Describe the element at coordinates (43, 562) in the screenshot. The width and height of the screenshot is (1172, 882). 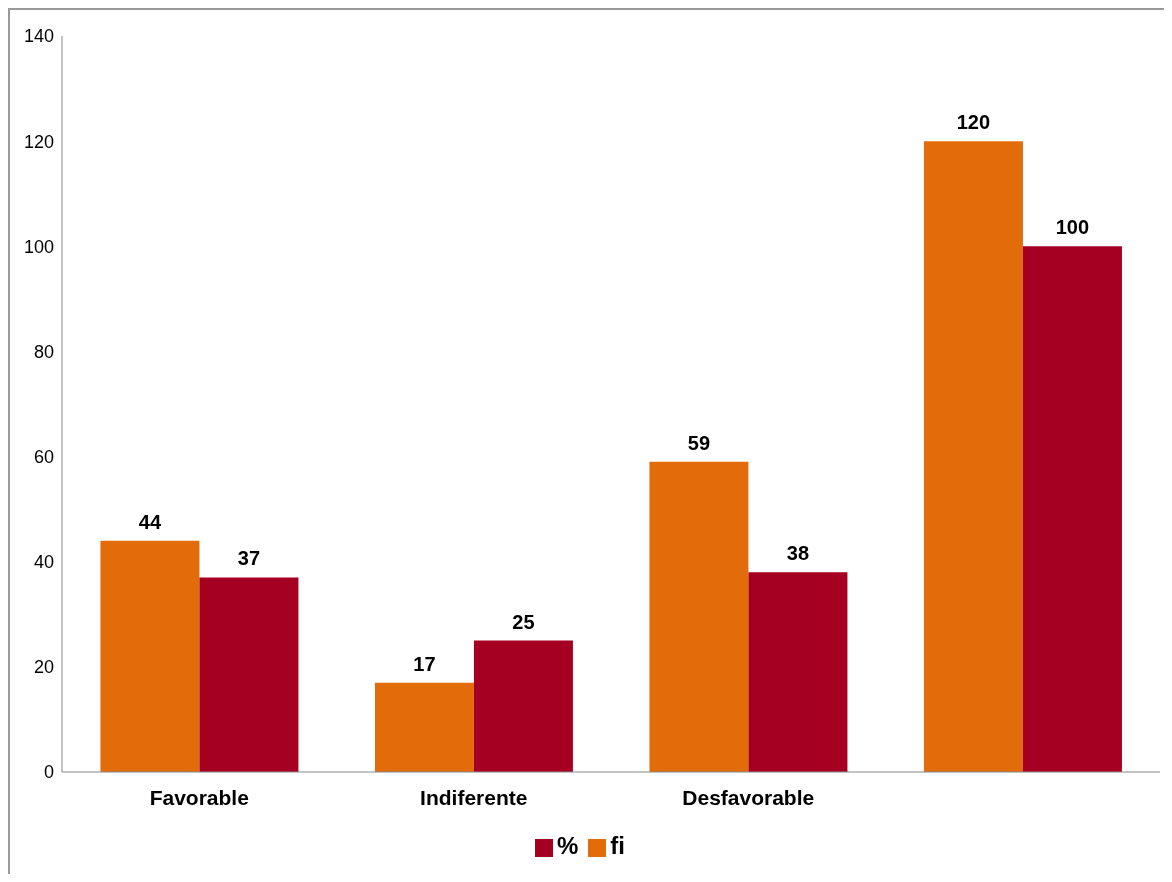
I see `y-tick-label: 40` at that location.